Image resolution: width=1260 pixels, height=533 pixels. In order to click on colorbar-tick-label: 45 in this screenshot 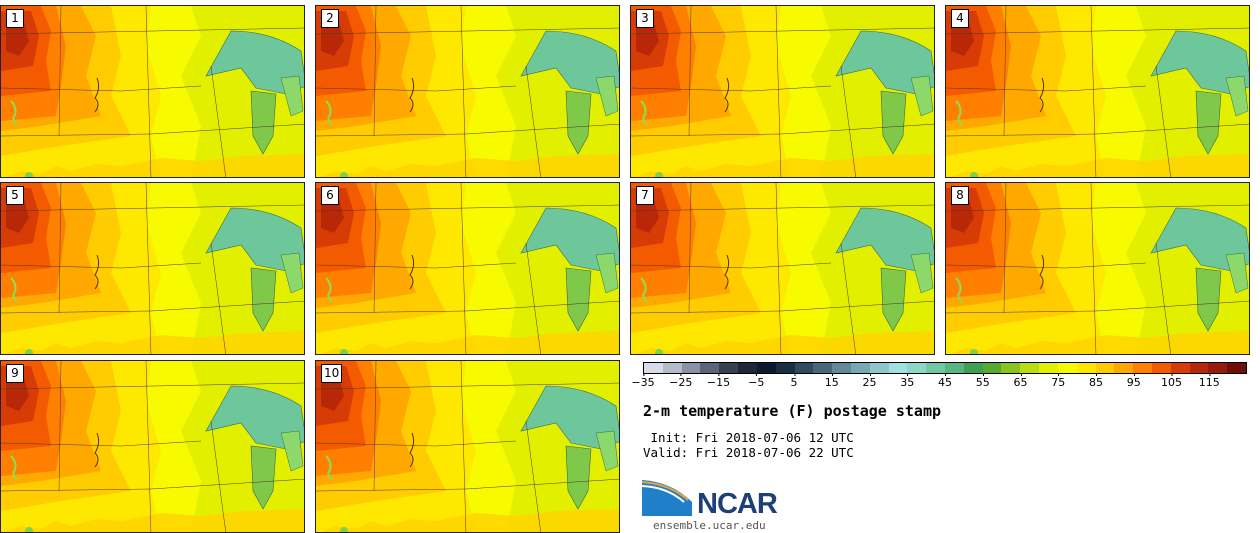, I will do `click(945, 381)`.